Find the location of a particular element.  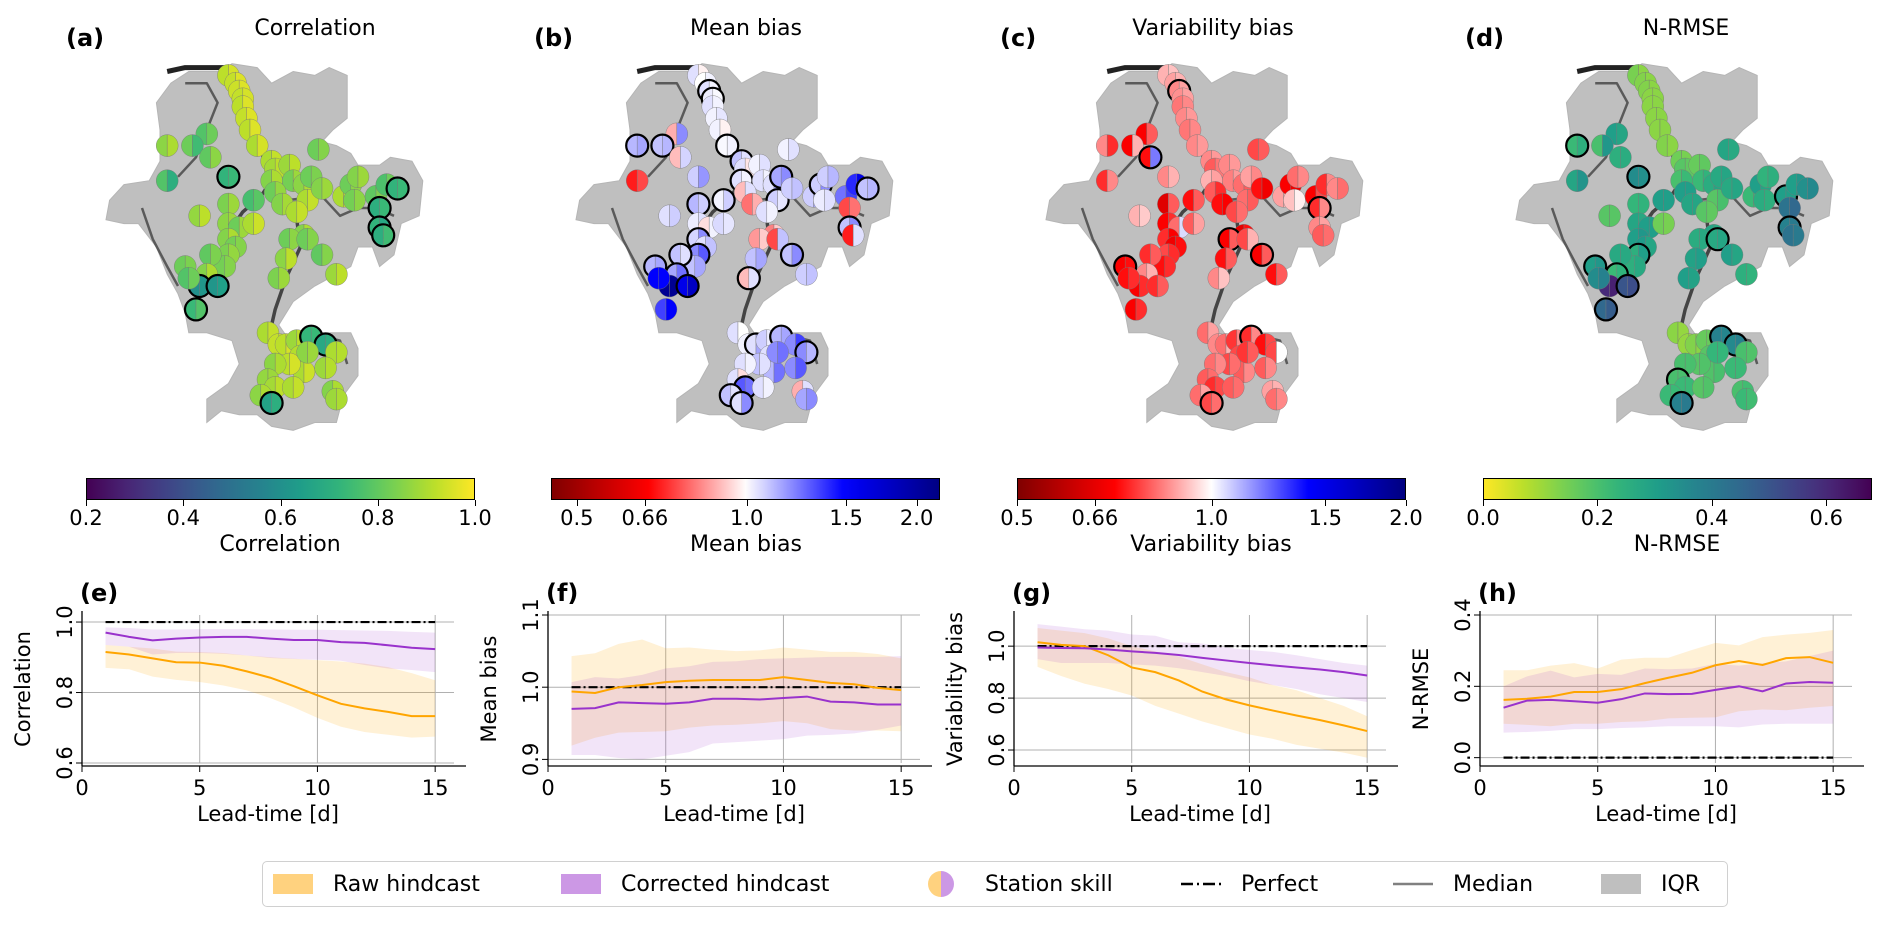

line-chart-h: (h) 0 5 10 15 0.0 0.2 0.4 Lead-time [d] N-RMSE is located at coordinates (1636, 702).